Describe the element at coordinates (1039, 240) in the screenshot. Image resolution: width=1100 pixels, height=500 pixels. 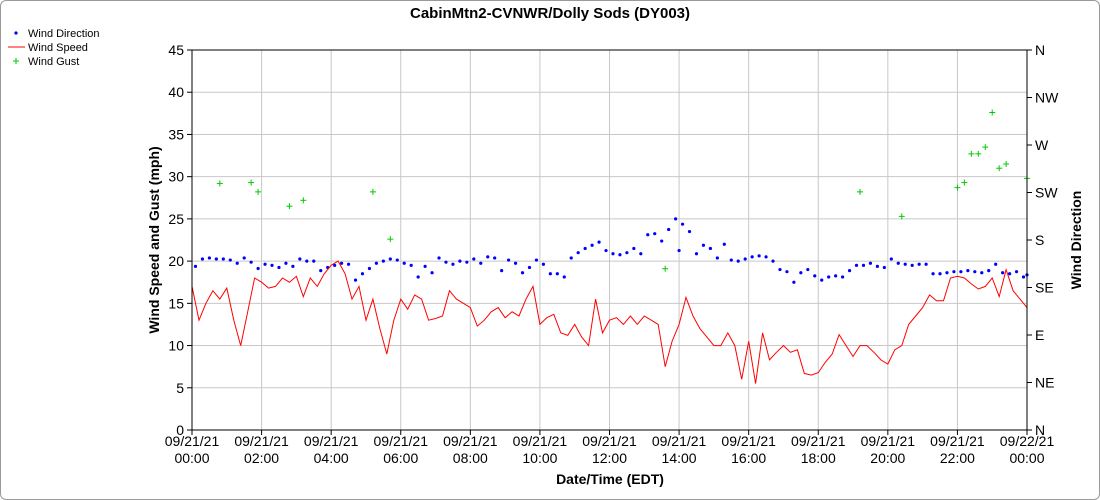
I see `y2-tick-label: S` at that location.